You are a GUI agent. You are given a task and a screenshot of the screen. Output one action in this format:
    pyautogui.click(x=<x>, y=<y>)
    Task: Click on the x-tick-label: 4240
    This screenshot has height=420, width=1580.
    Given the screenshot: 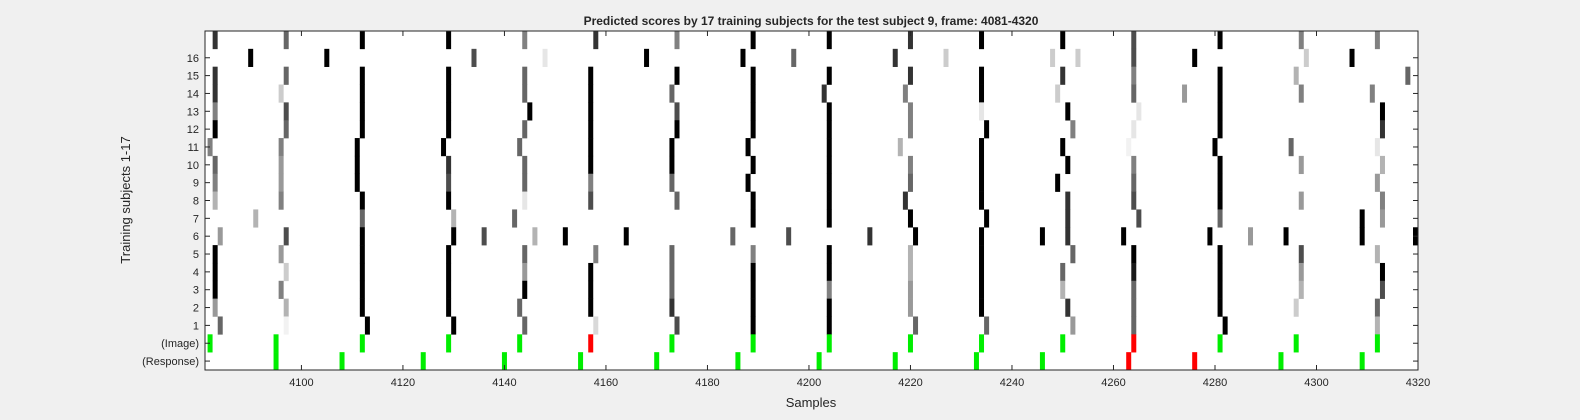 What is the action you would take?
    pyautogui.click(x=1012, y=383)
    